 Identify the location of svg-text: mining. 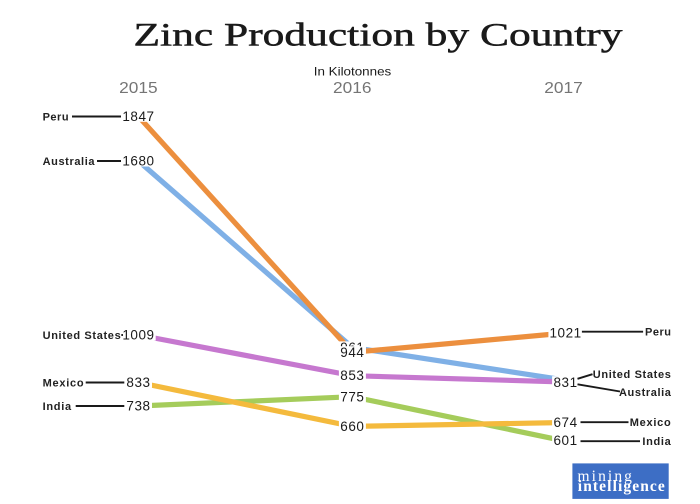
(606, 476).